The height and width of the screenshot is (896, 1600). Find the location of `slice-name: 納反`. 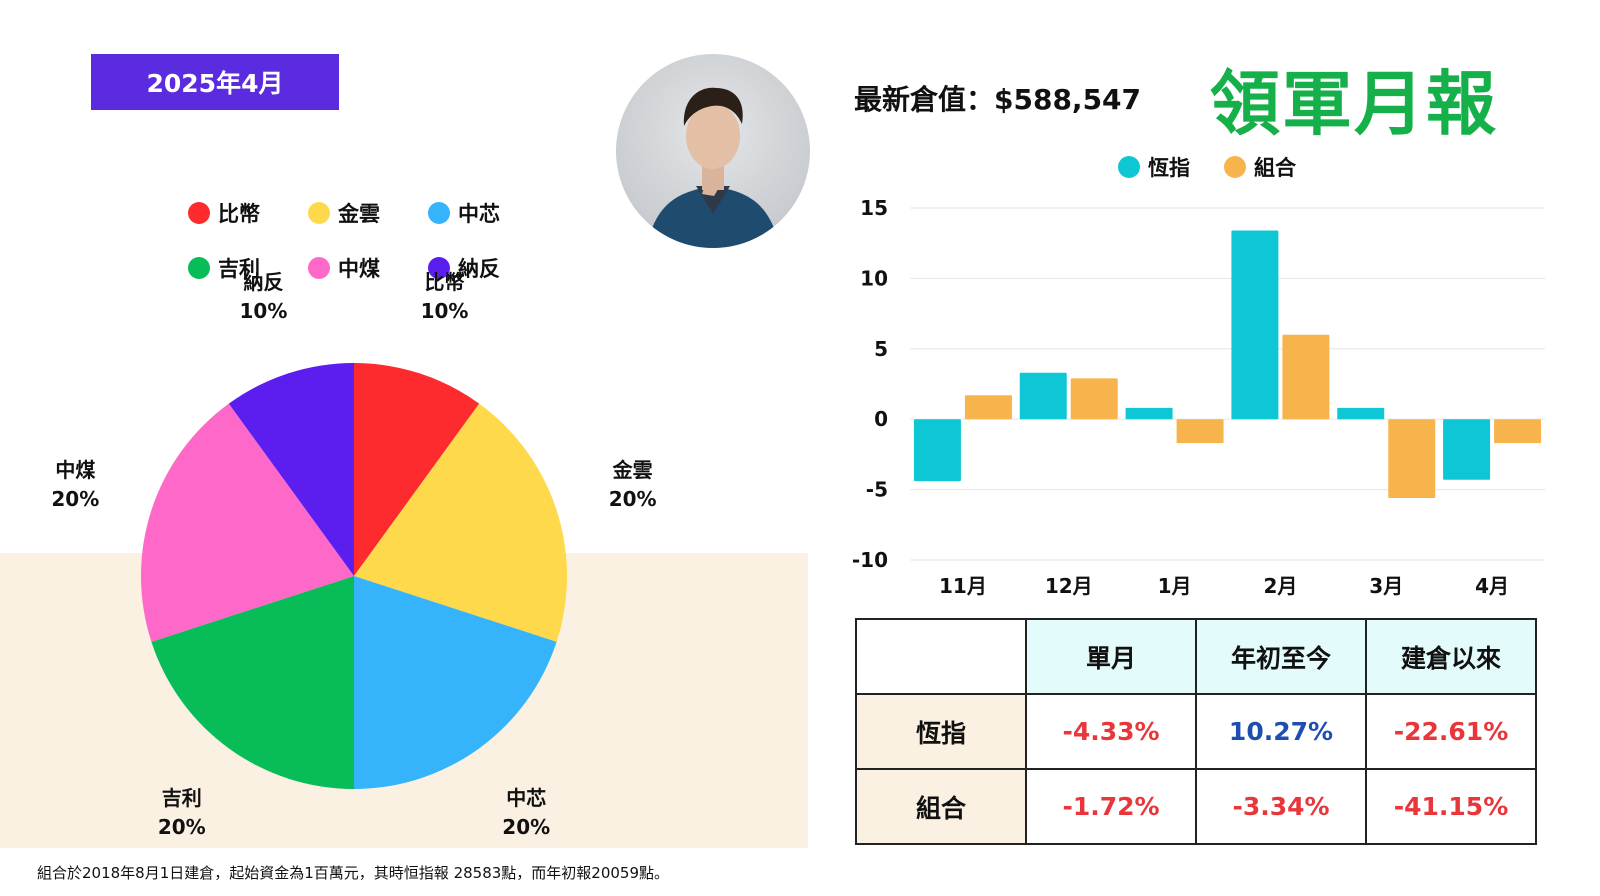

slice-name: 納反 is located at coordinates (263, 282).